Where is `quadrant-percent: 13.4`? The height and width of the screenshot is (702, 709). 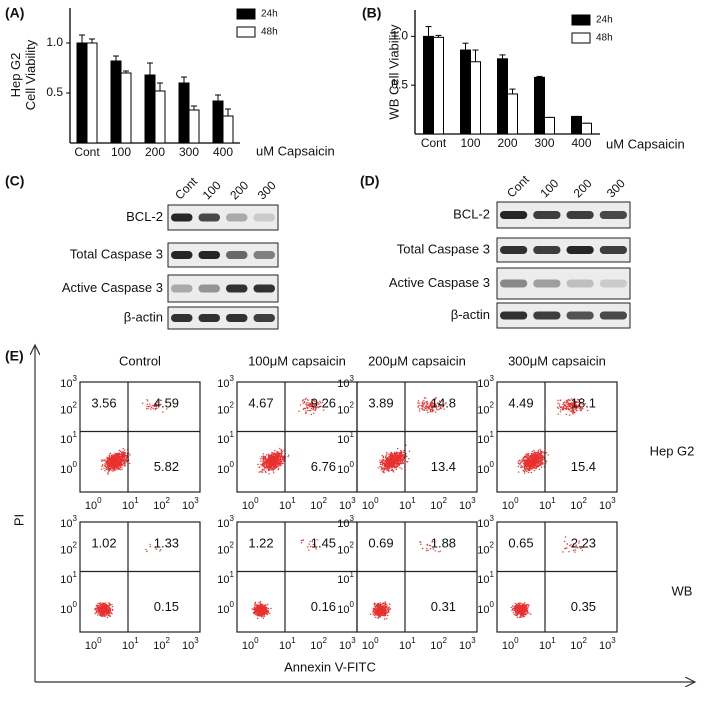
quadrant-percent: 13.4 is located at coordinates (443, 466).